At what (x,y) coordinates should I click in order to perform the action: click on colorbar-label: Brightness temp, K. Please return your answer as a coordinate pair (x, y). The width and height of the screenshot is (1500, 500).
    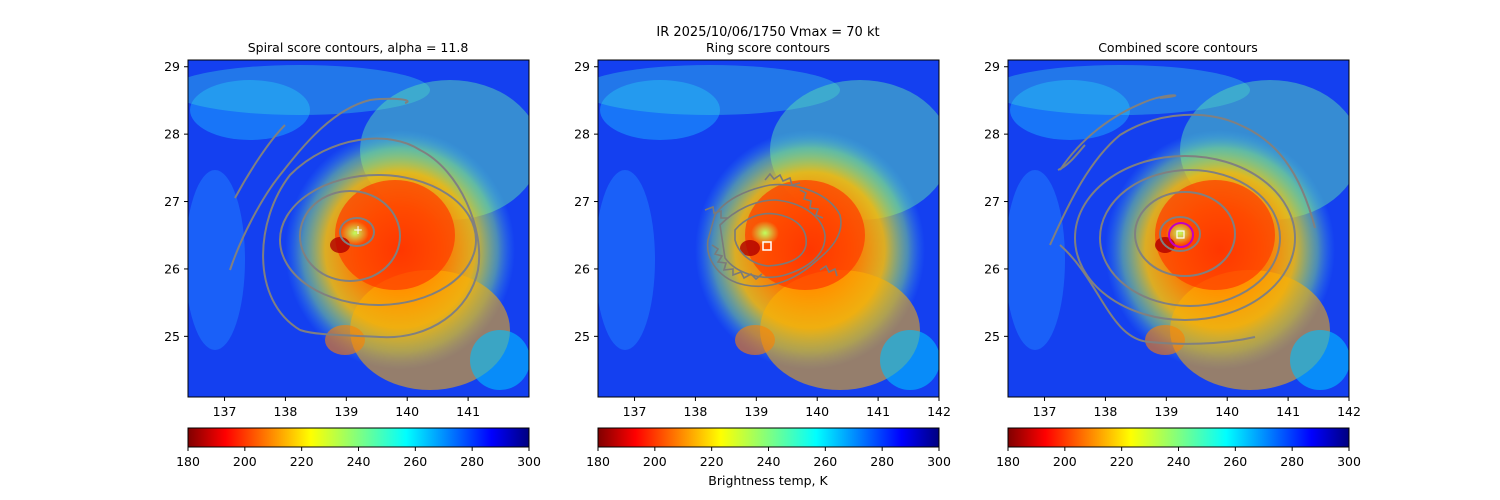
    Looking at the image, I should click on (768, 480).